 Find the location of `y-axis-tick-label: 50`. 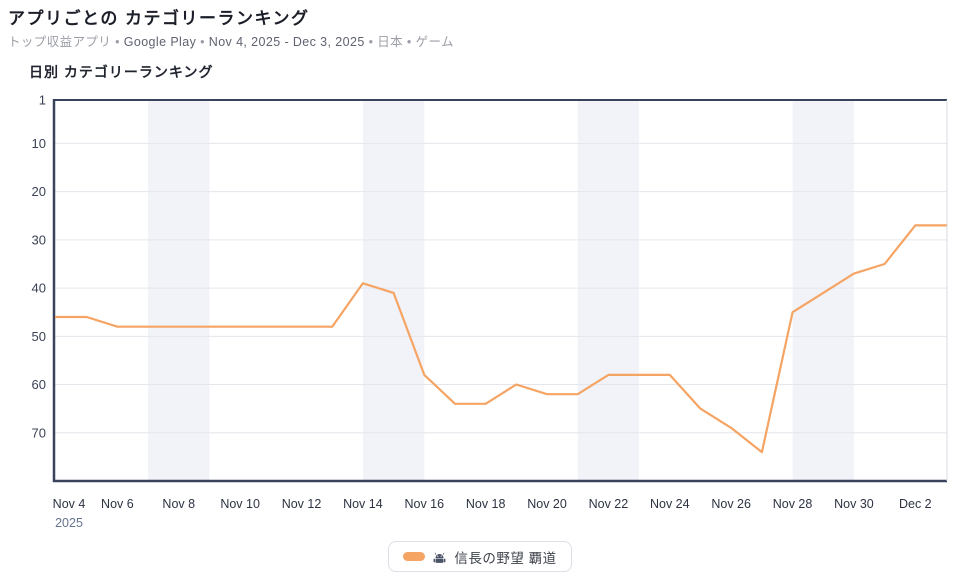

y-axis-tick-label: 50 is located at coordinates (39, 336).